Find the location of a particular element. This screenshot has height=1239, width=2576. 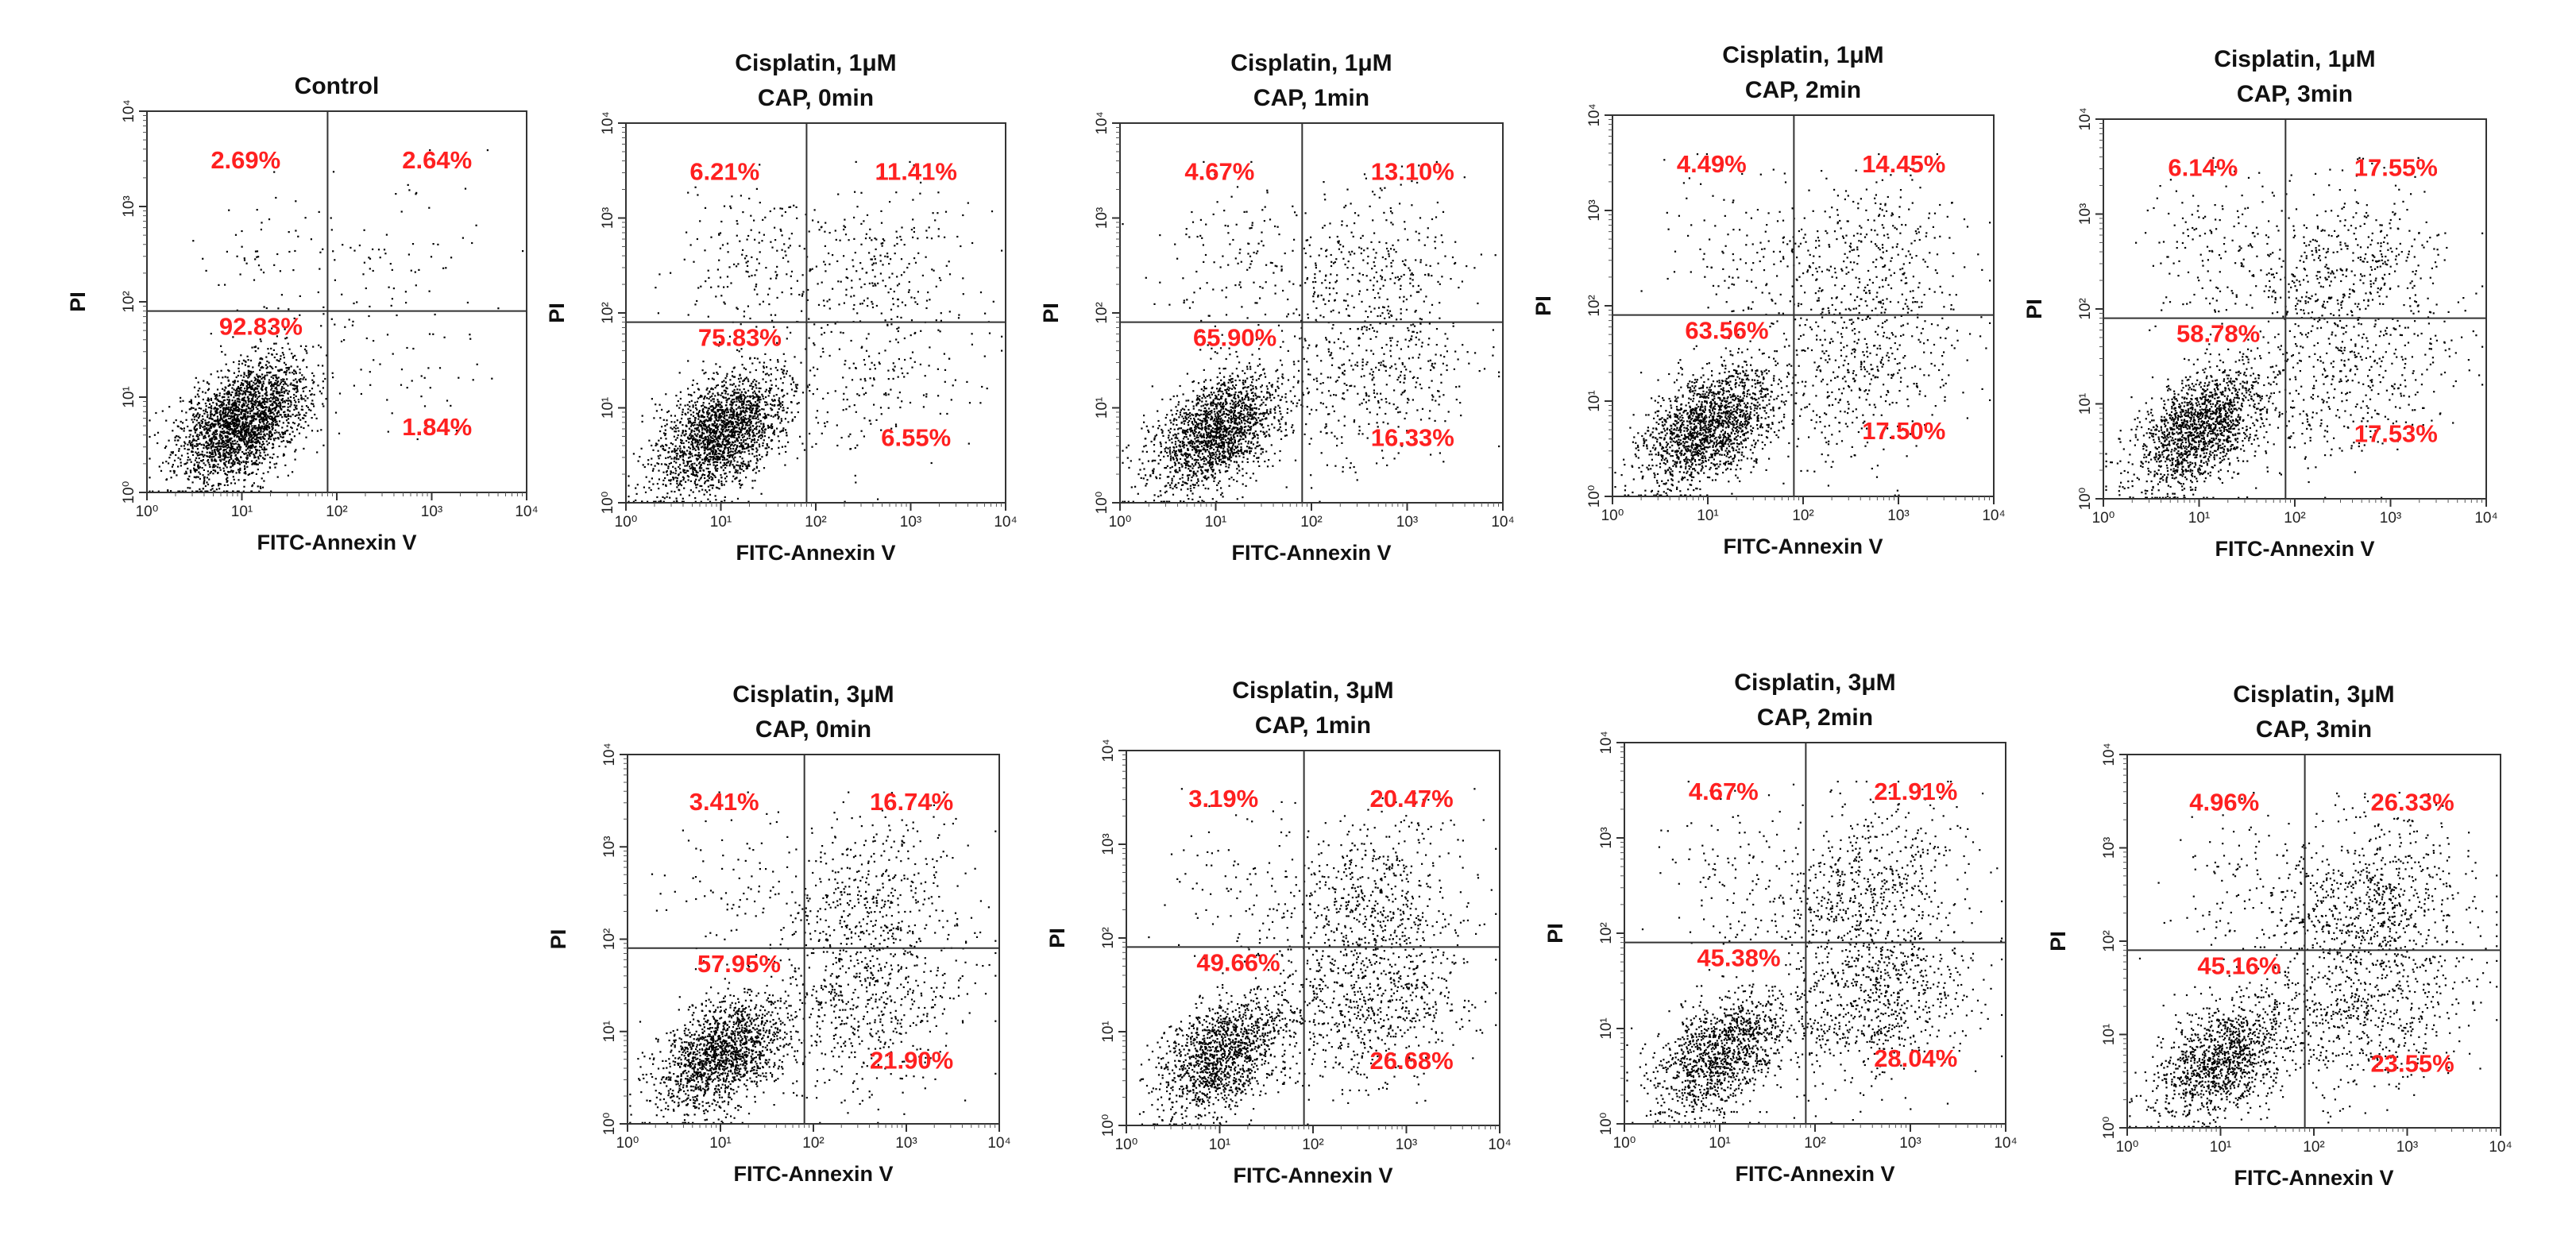

y-tick-label: 10⁴ is located at coordinates (129, 111).